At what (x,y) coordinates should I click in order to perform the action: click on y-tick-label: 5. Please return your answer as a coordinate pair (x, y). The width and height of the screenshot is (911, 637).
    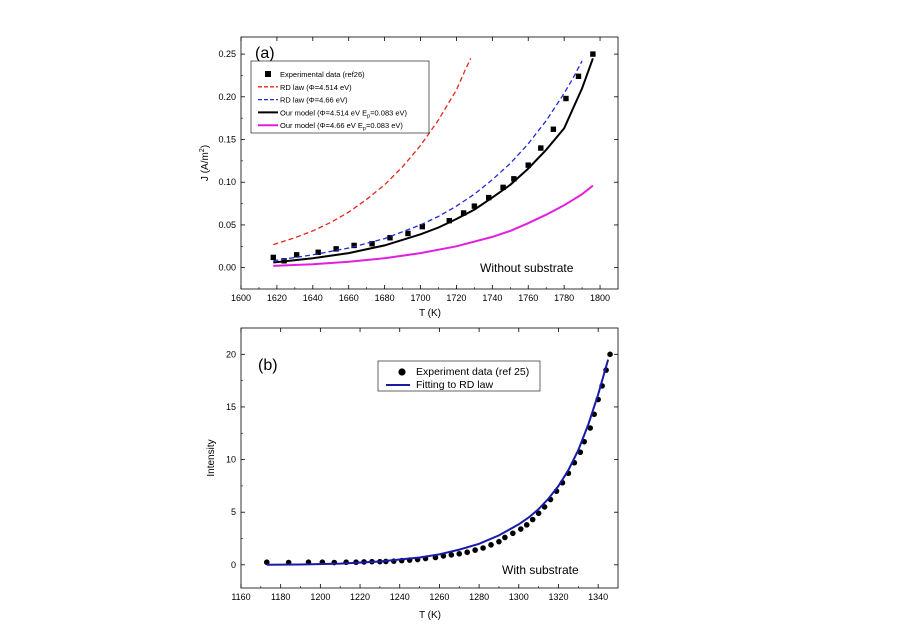
    Looking at the image, I should click on (233, 512).